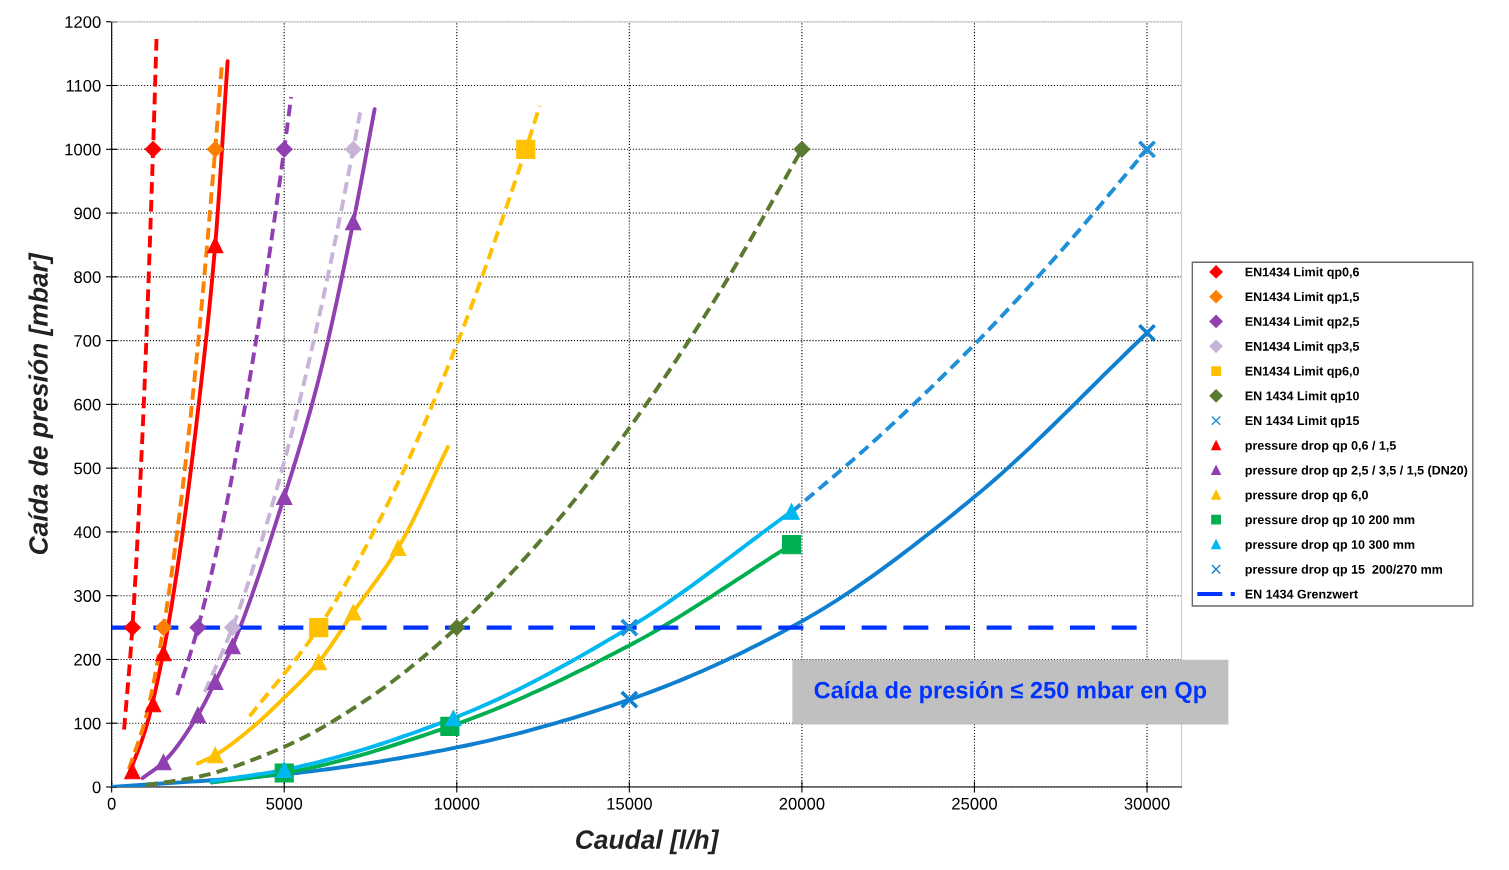 Image resolution: width=1509 pixels, height=870 pixels. Describe the element at coordinates (802, 803) in the screenshot. I see `x-tick-label: 20000` at that location.